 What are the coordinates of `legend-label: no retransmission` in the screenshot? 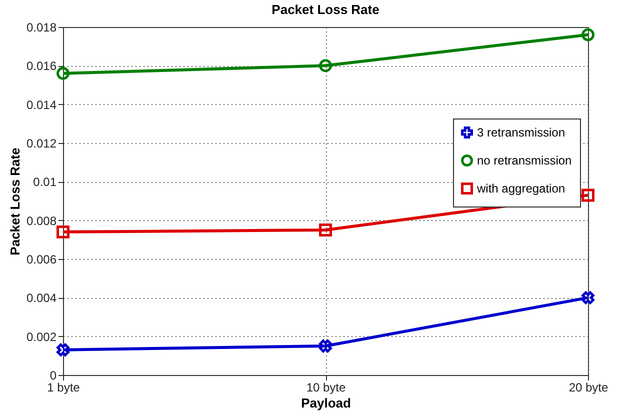 It's located at (524, 161).